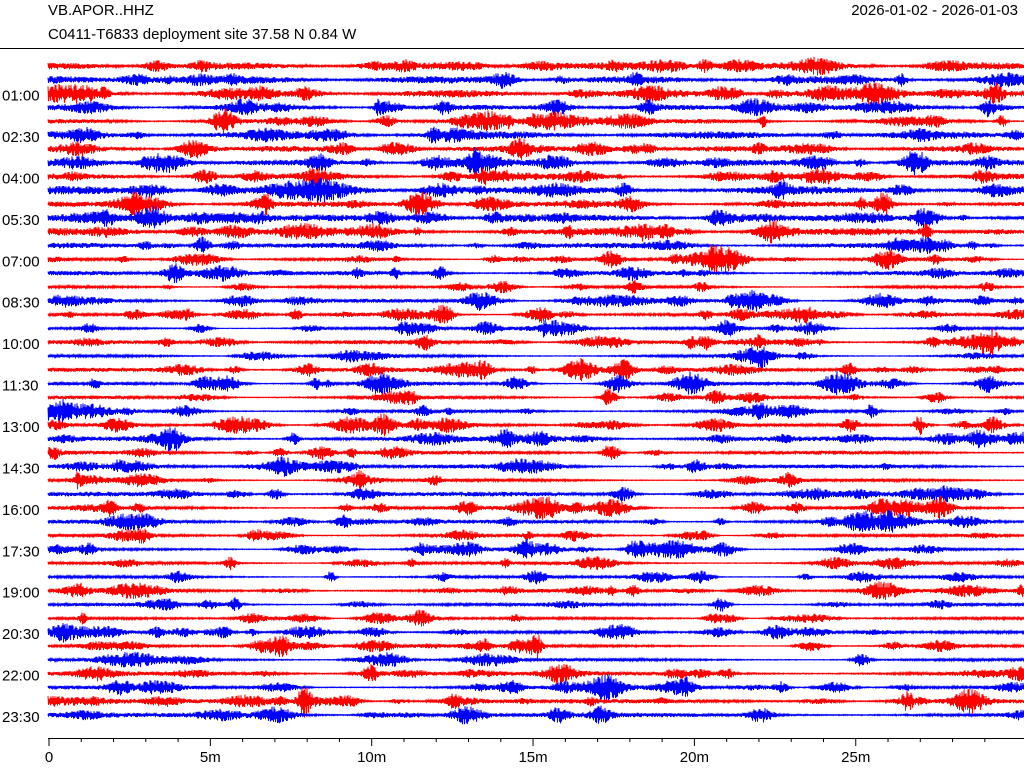 Image resolution: width=1024 pixels, height=768 pixels. Describe the element at coordinates (21, 510) in the screenshot. I see `y-tick-label: 16:00` at that location.